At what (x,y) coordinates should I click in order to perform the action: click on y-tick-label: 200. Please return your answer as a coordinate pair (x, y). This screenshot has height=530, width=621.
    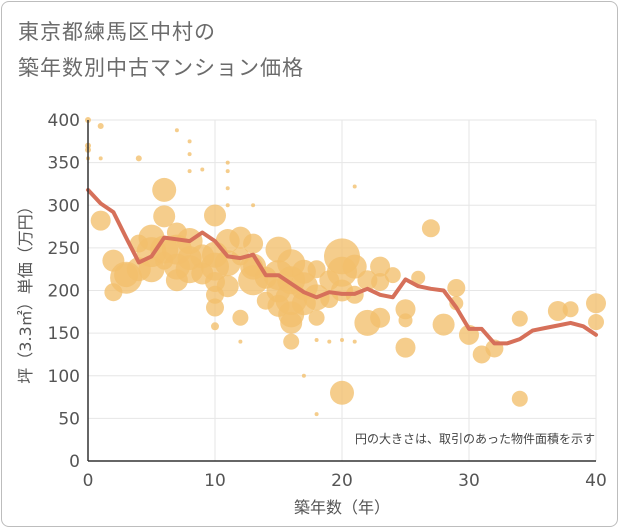
    Looking at the image, I should click on (64, 292).